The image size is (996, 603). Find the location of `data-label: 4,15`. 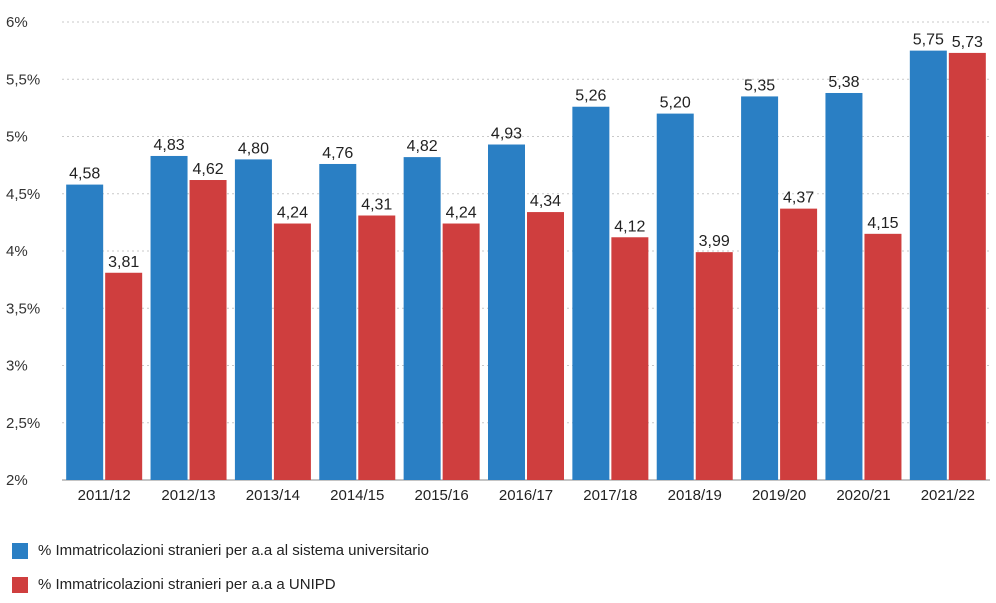

data-label: 4,15 is located at coordinates (882, 223).